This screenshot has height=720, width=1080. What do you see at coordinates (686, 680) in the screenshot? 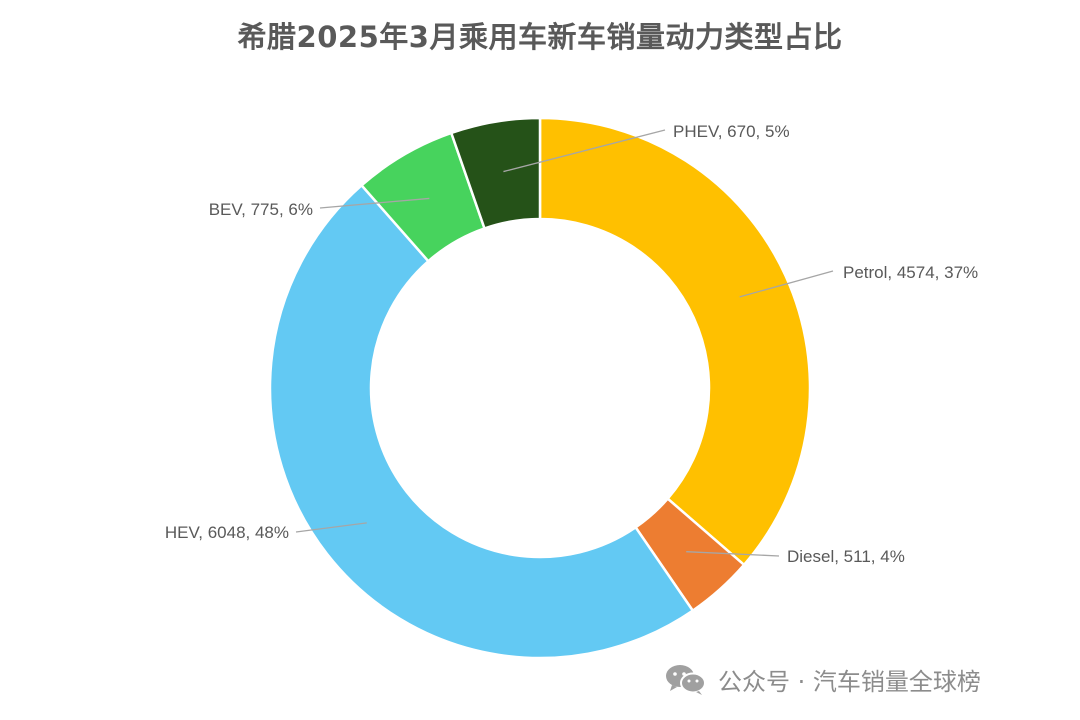
I see `wechat-icon` at bounding box center [686, 680].